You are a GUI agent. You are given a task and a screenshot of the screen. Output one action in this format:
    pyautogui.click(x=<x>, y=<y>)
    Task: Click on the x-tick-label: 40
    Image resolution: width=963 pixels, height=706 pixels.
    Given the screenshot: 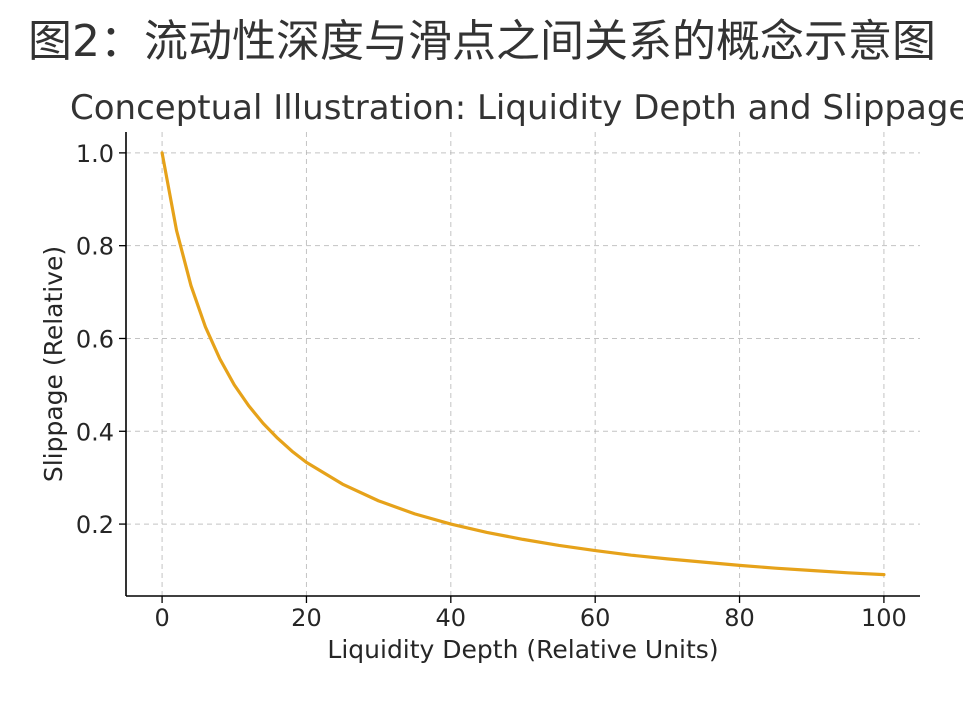 What is the action you would take?
    pyautogui.click(x=451, y=618)
    